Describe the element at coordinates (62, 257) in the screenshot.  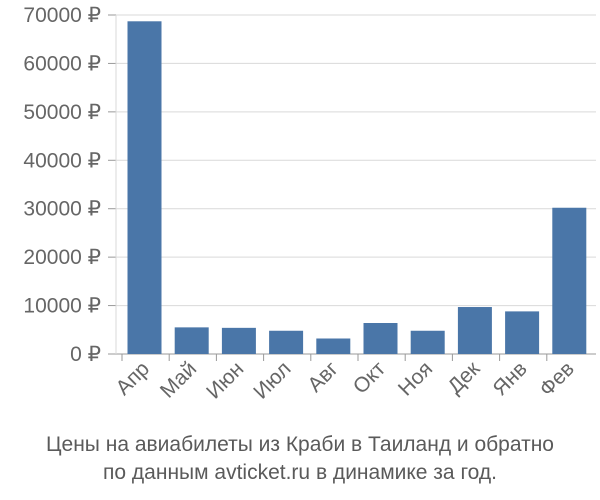
I see `y-axis-tick-label: 20000 ₽` at that location.